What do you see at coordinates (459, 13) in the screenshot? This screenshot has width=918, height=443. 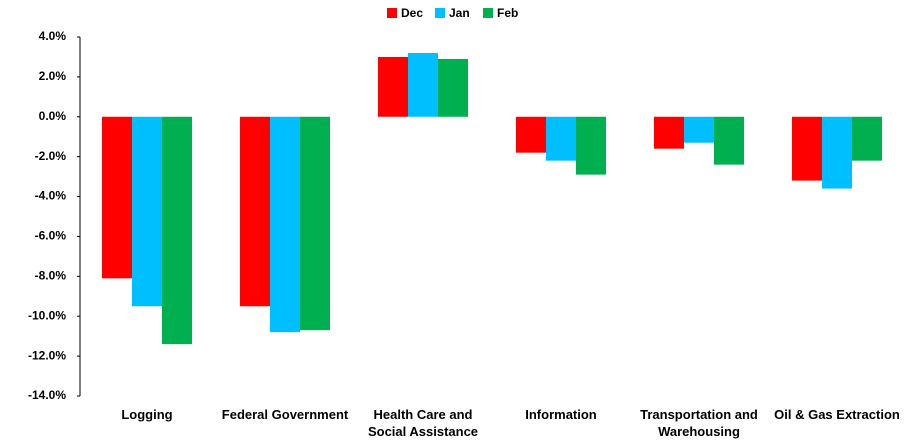 I see `legend-label: Jan` at bounding box center [459, 13].